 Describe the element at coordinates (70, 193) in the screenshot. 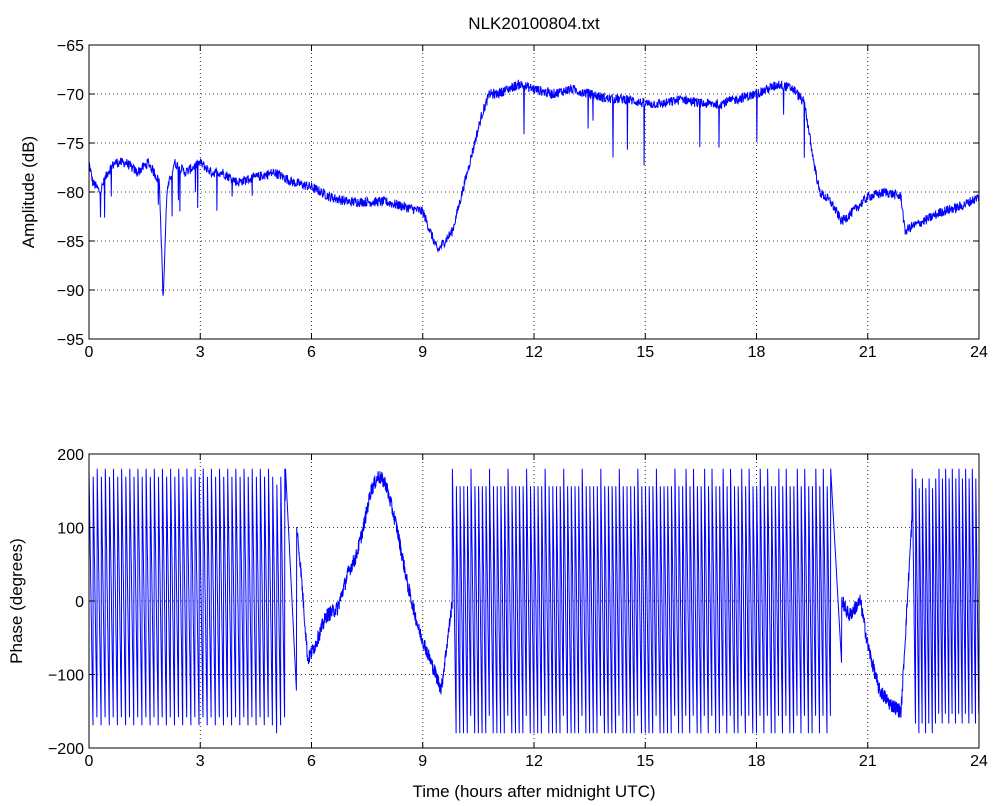

I see `y-tick-label: −80` at that location.